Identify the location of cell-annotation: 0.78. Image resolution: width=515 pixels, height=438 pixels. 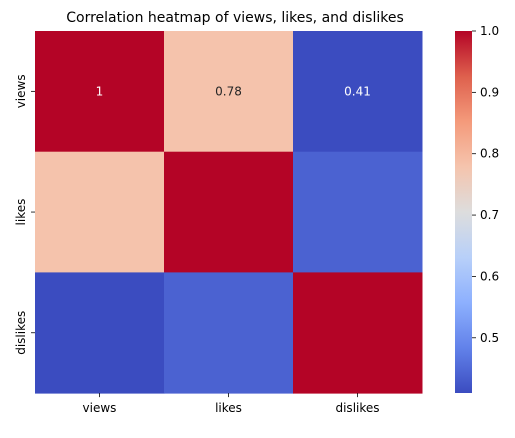
(228, 91).